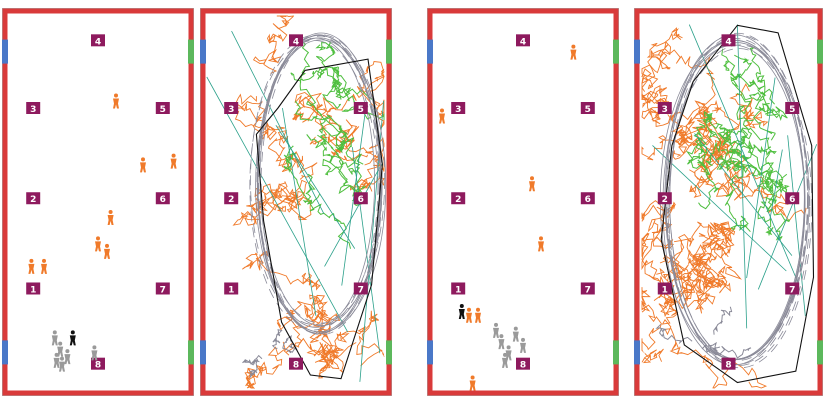  I want to click on svg-text: 8, so click(728, 366).